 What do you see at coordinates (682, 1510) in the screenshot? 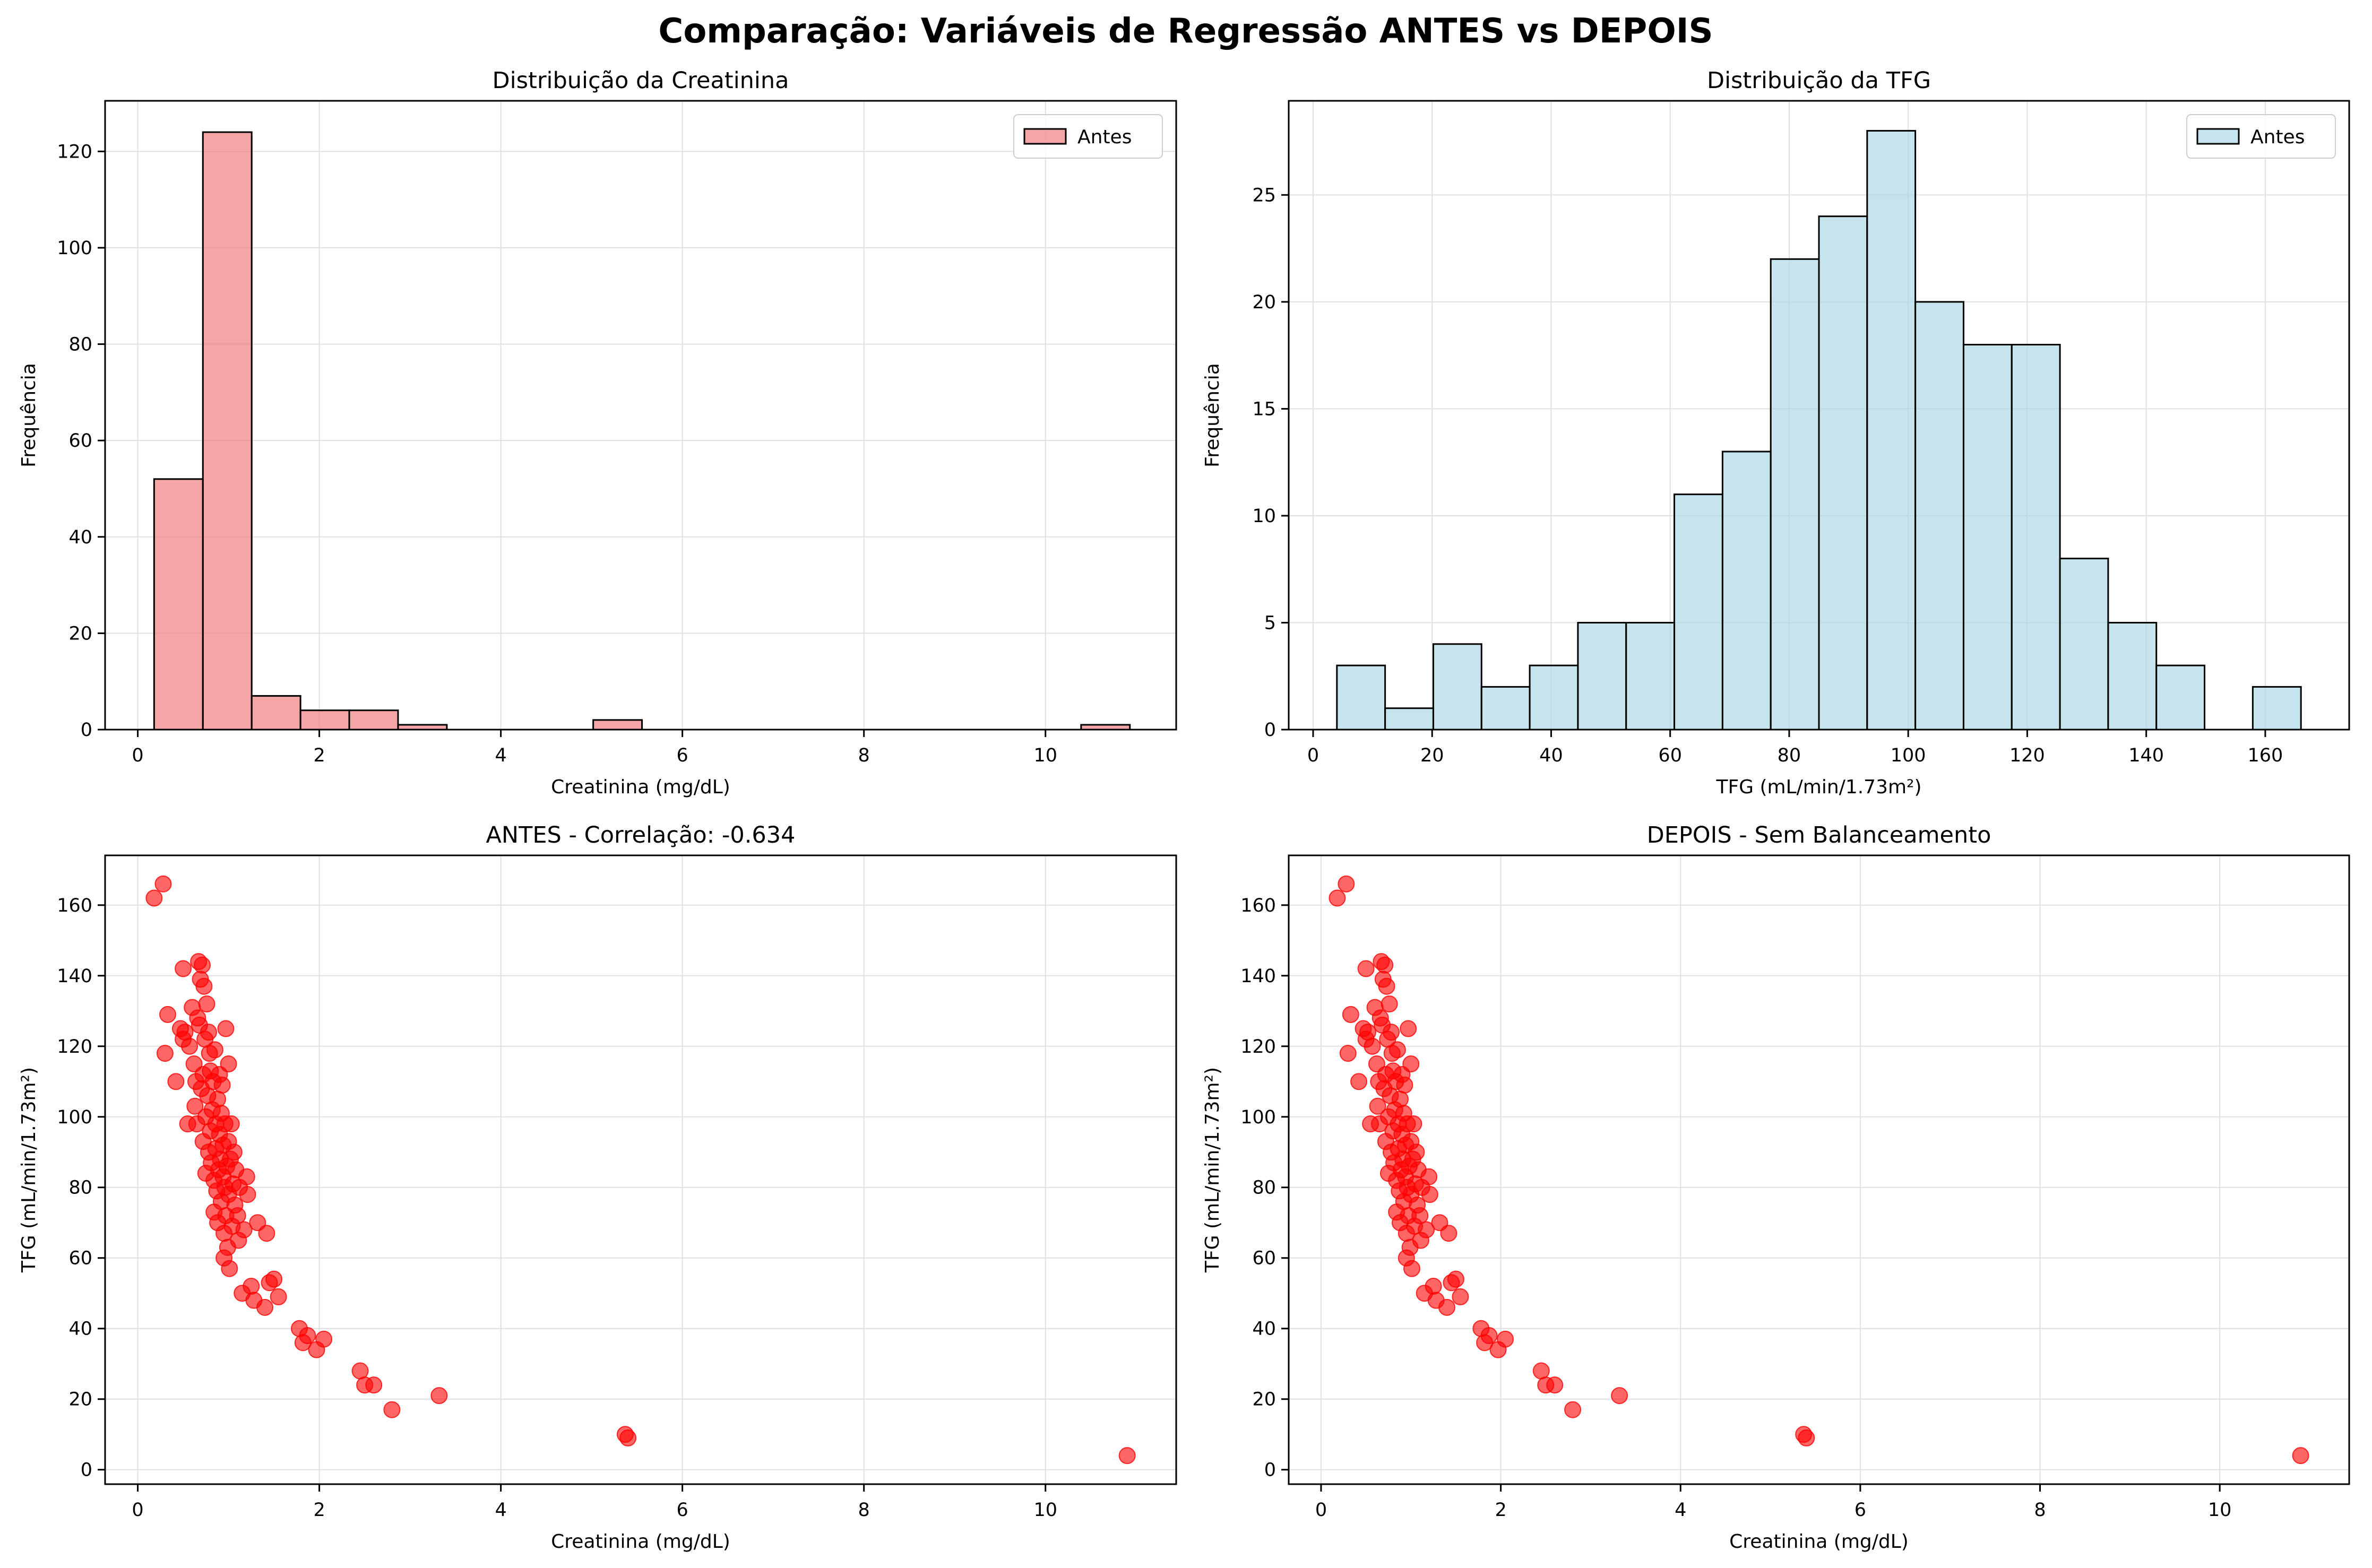
I see `scatter-antes-xtick-label: 6` at bounding box center [682, 1510].